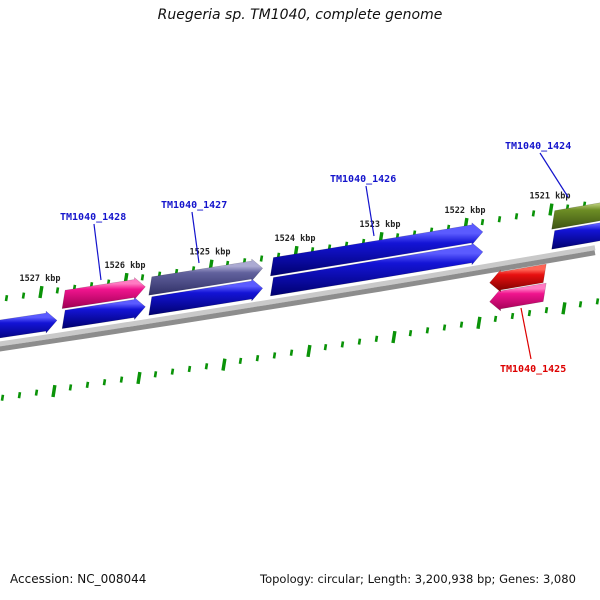  What do you see at coordinates (465, 211) in the screenshot?
I see `ruler-label-1522: 1522 kbp` at bounding box center [465, 211].